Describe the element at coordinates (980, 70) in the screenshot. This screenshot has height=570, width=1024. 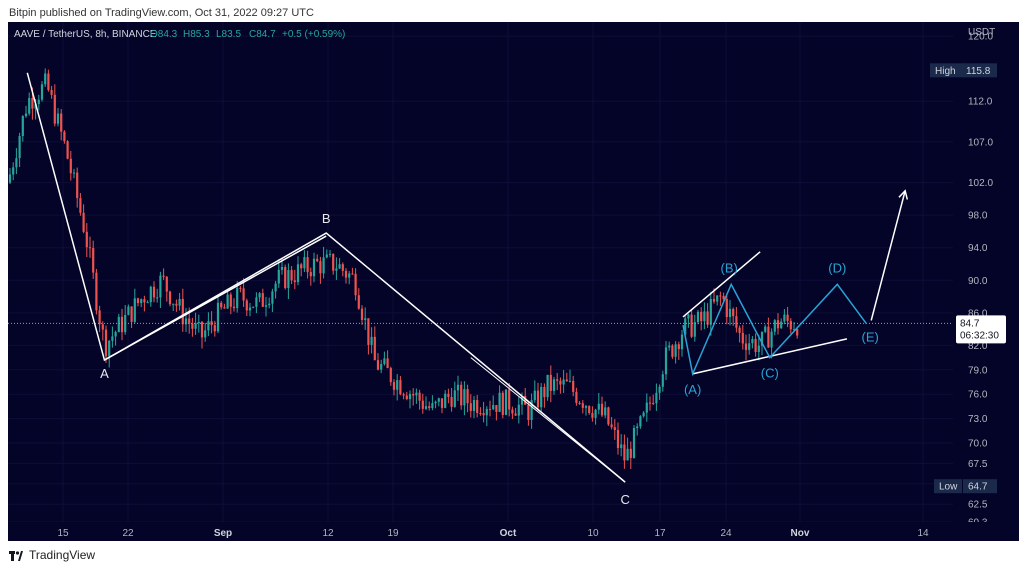
I see `high-value-badge` at that location.